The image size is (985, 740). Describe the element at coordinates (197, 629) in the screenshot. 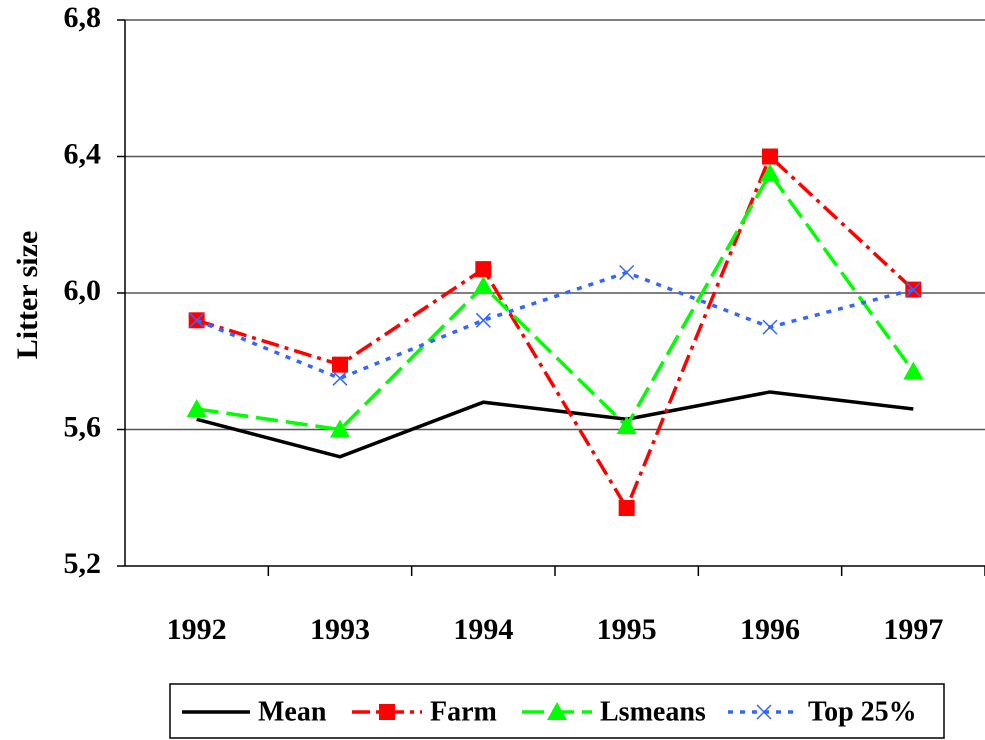

I see `x-tick-label: 1992` at that location.